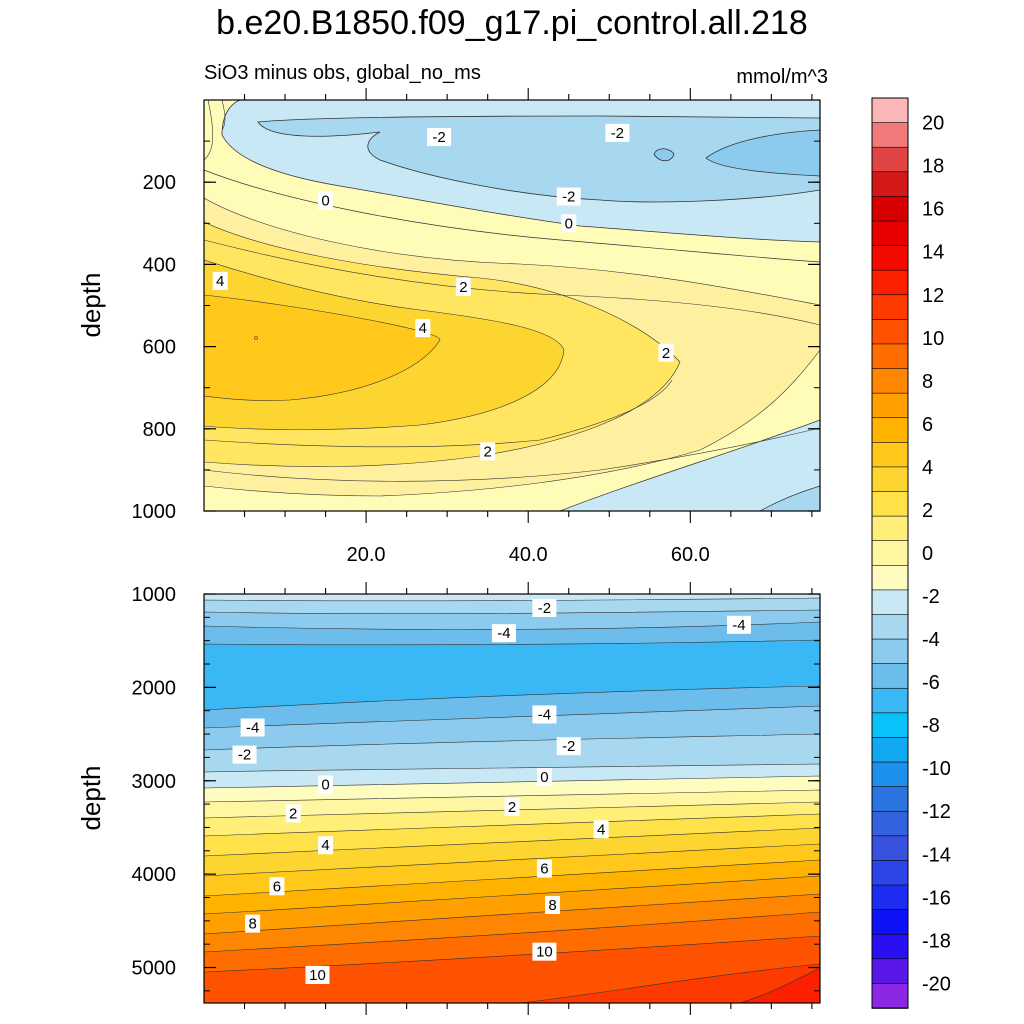 This screenshot has width=1024, height=1024. I want to click on upper-fill-neg2-core, so click(538, 159).